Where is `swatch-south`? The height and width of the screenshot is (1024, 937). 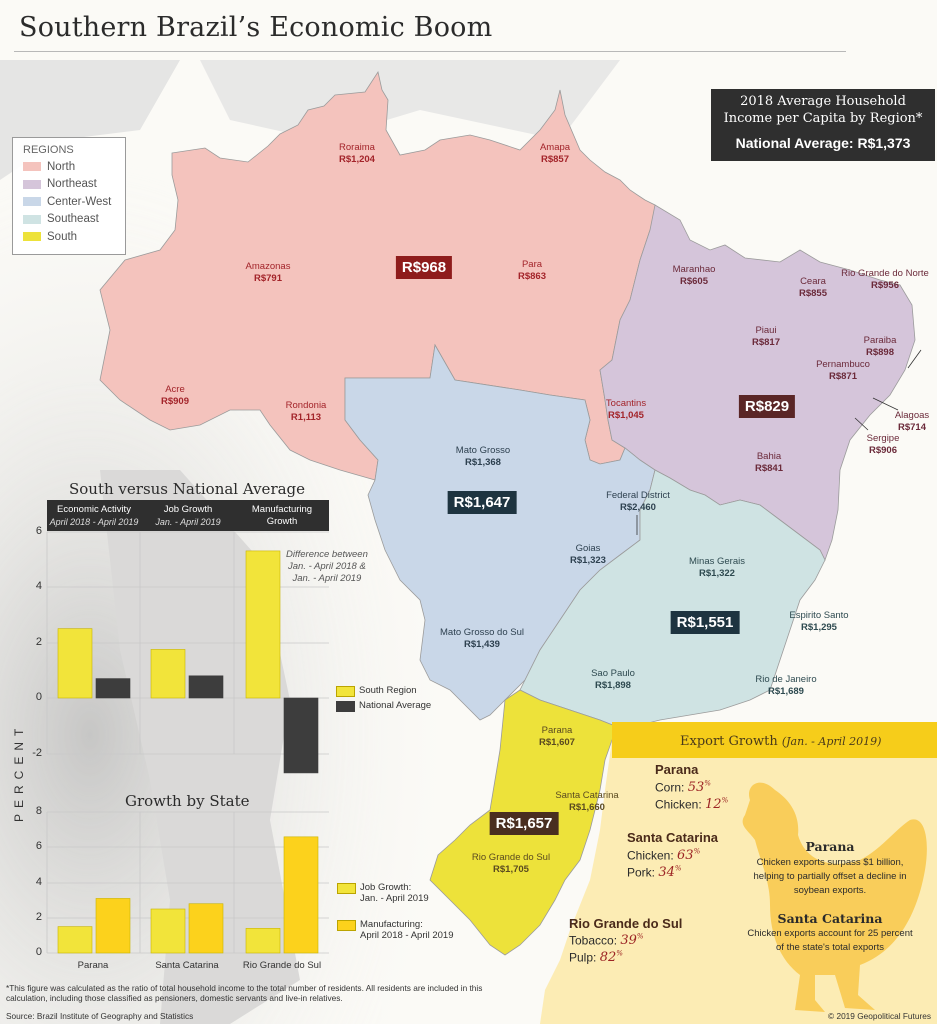
swatch-south is located at coordinates (32, 237).